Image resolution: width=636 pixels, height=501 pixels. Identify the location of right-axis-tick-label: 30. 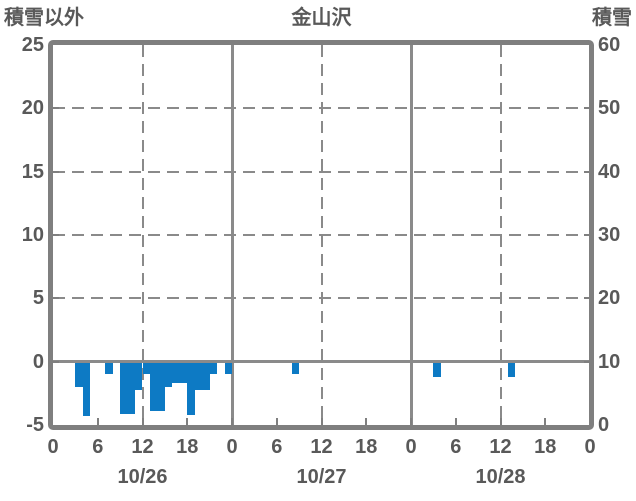
(609, 235).